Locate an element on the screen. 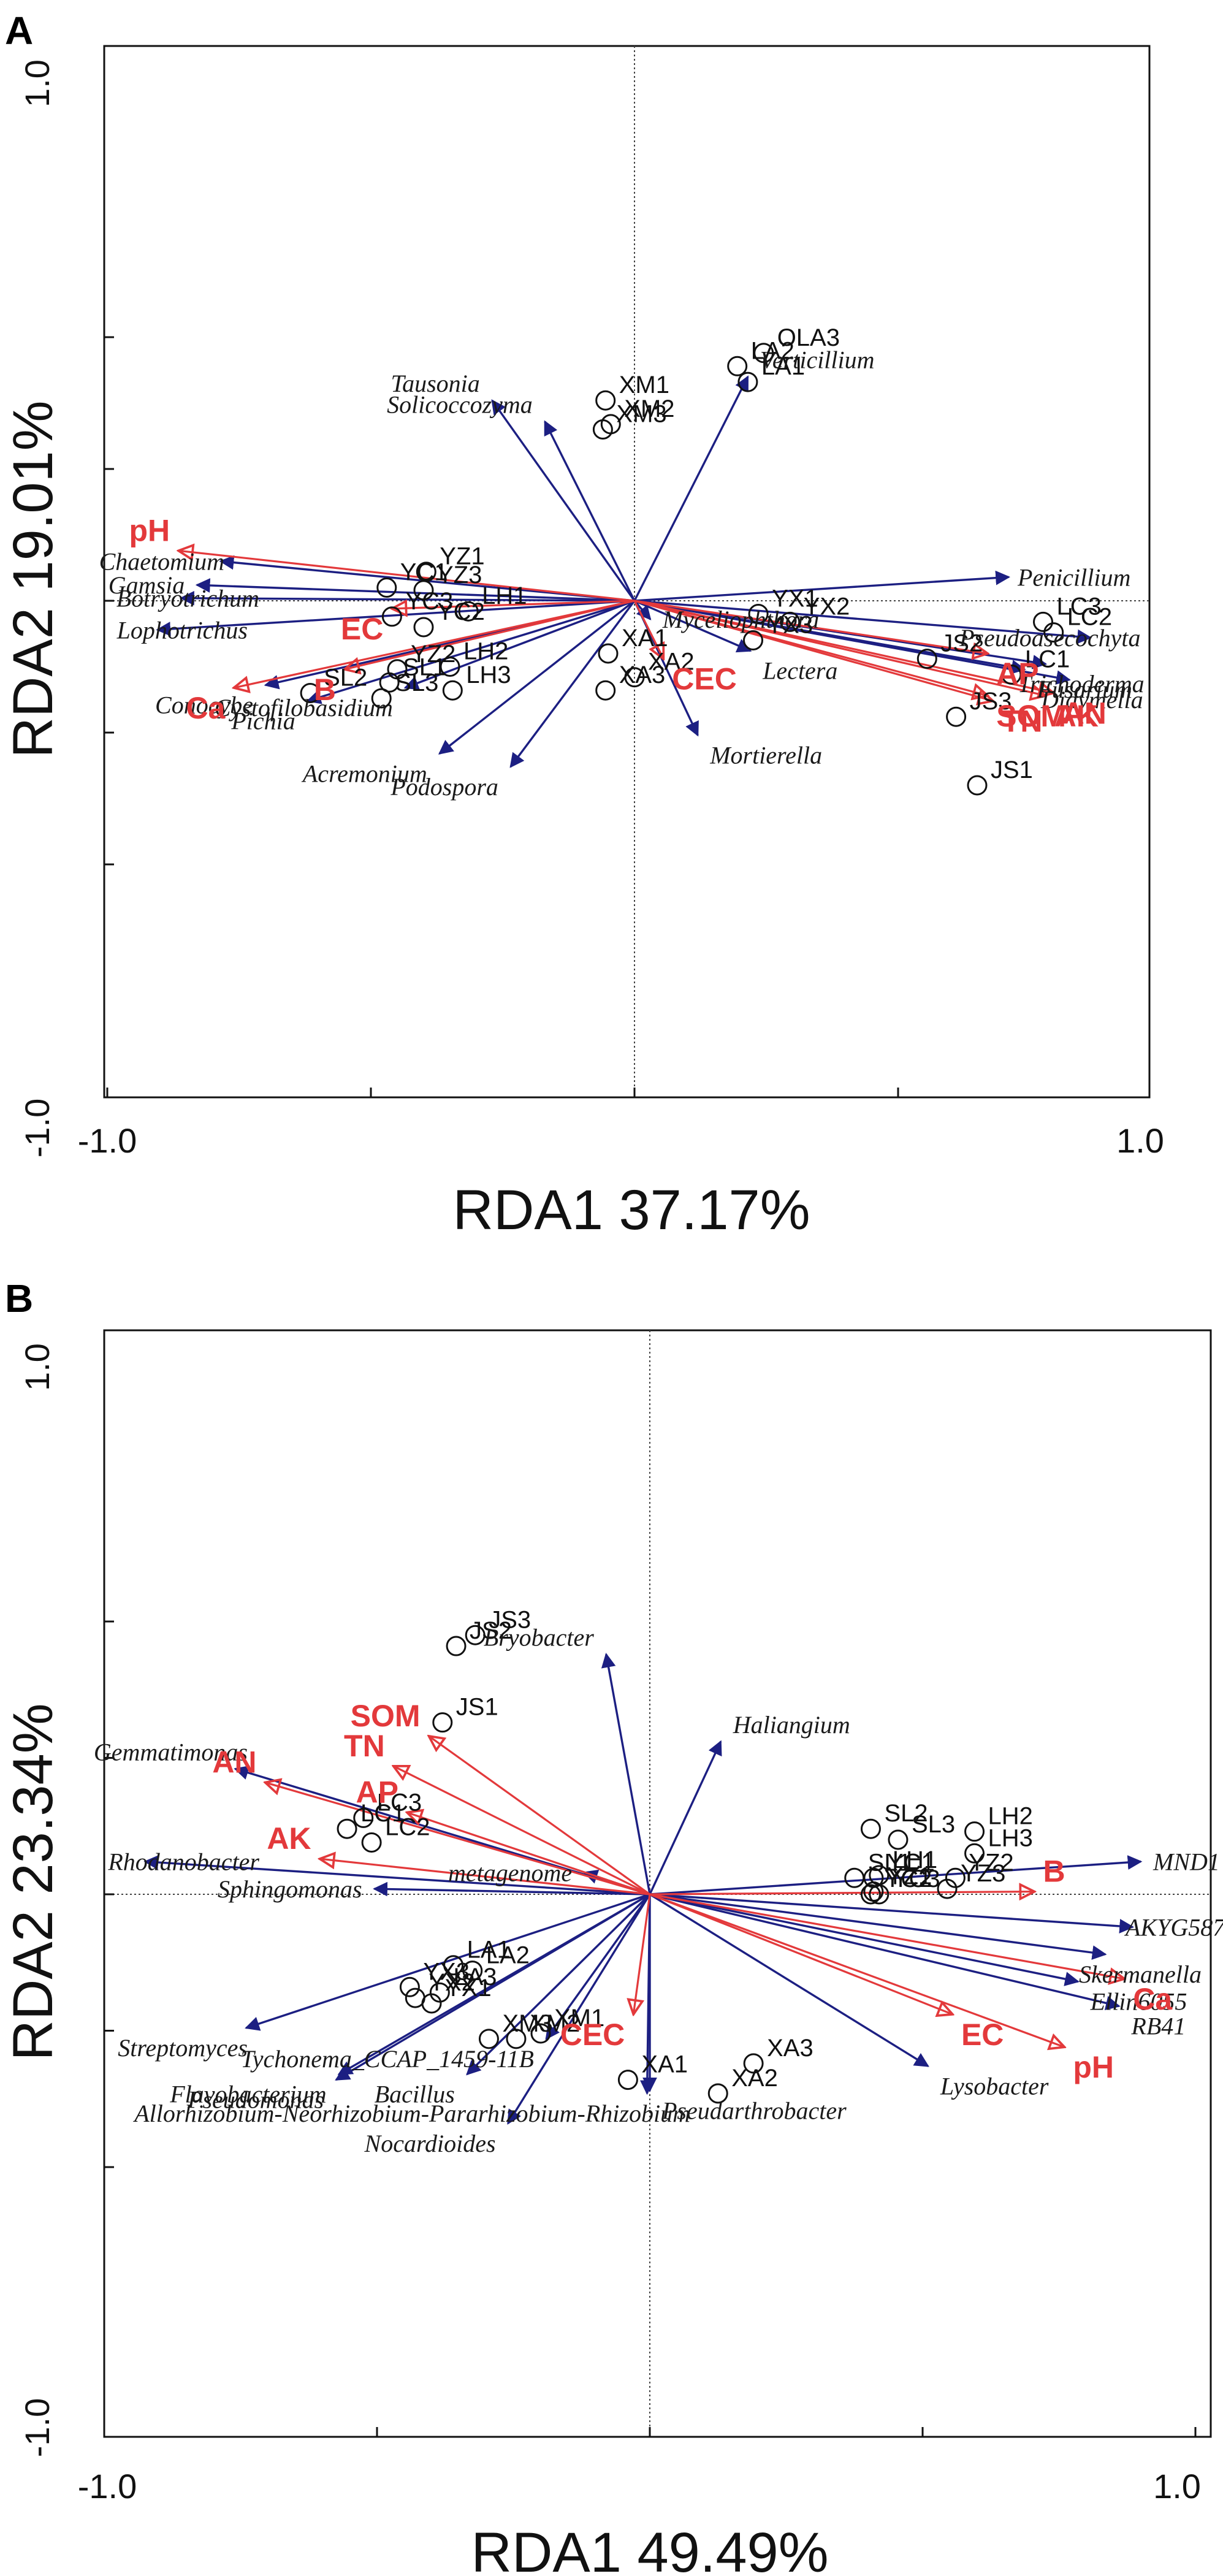 The image size is (1223, 2576). panel-a-site-point-xm3 is located at coordinates (602, 429).